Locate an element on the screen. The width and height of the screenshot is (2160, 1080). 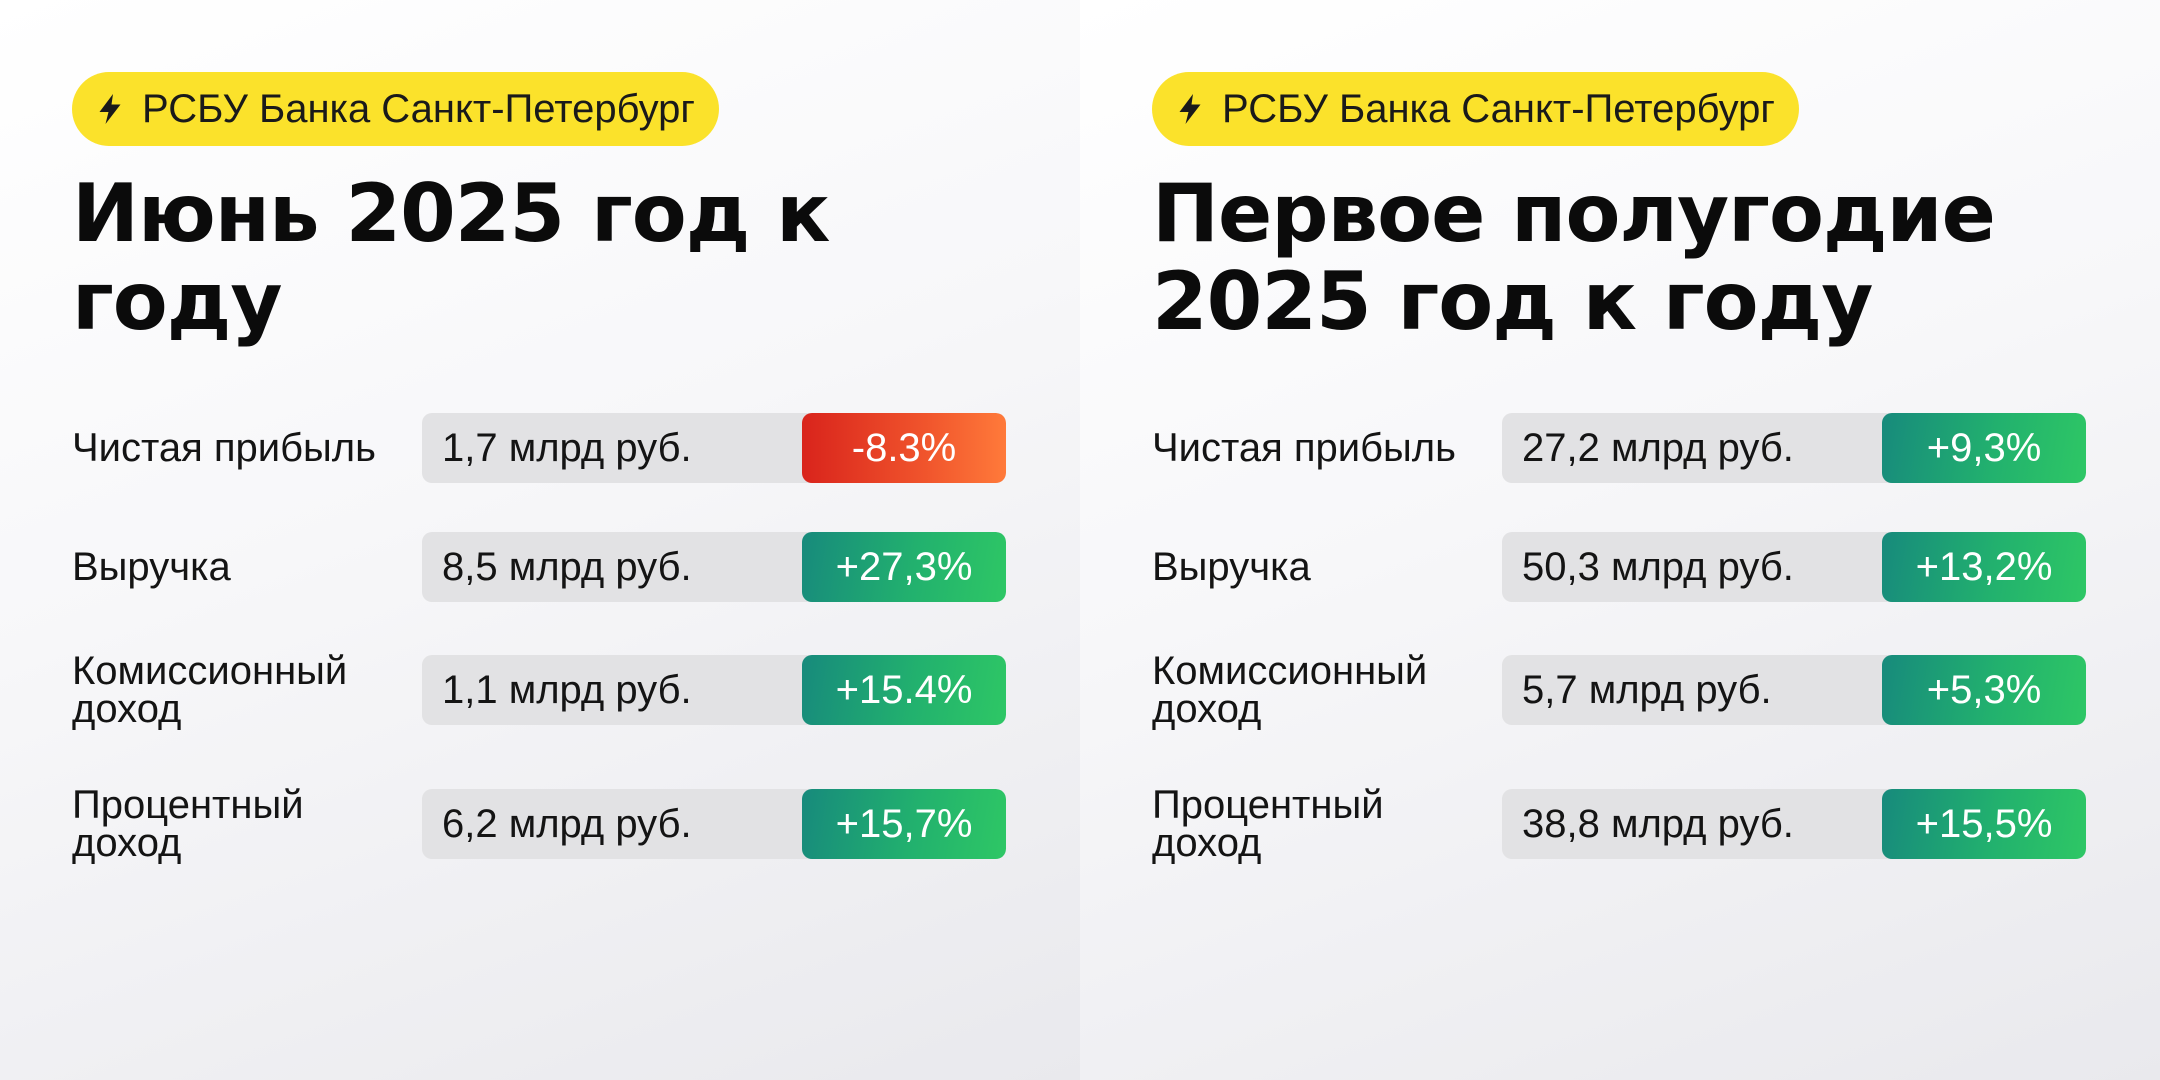
metric-bar: 38,8 млрд руб. +15,5% is located at coordinates (1794, 824).